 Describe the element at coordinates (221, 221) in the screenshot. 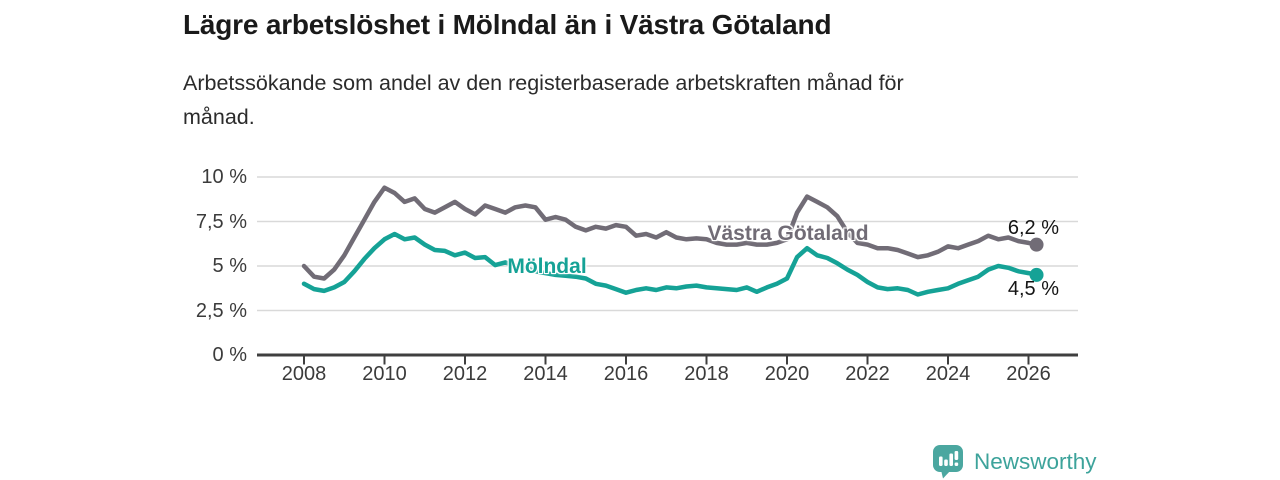

I see `y-axis-label: 7,5 %` at that location.